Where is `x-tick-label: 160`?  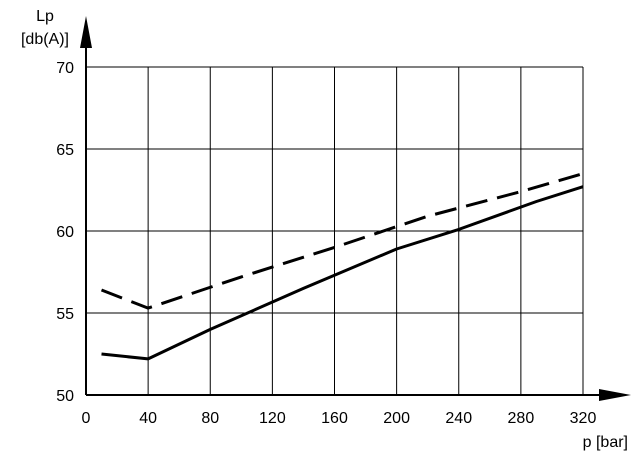
x-tick-label: 160 is located at coordinates (334, 418).